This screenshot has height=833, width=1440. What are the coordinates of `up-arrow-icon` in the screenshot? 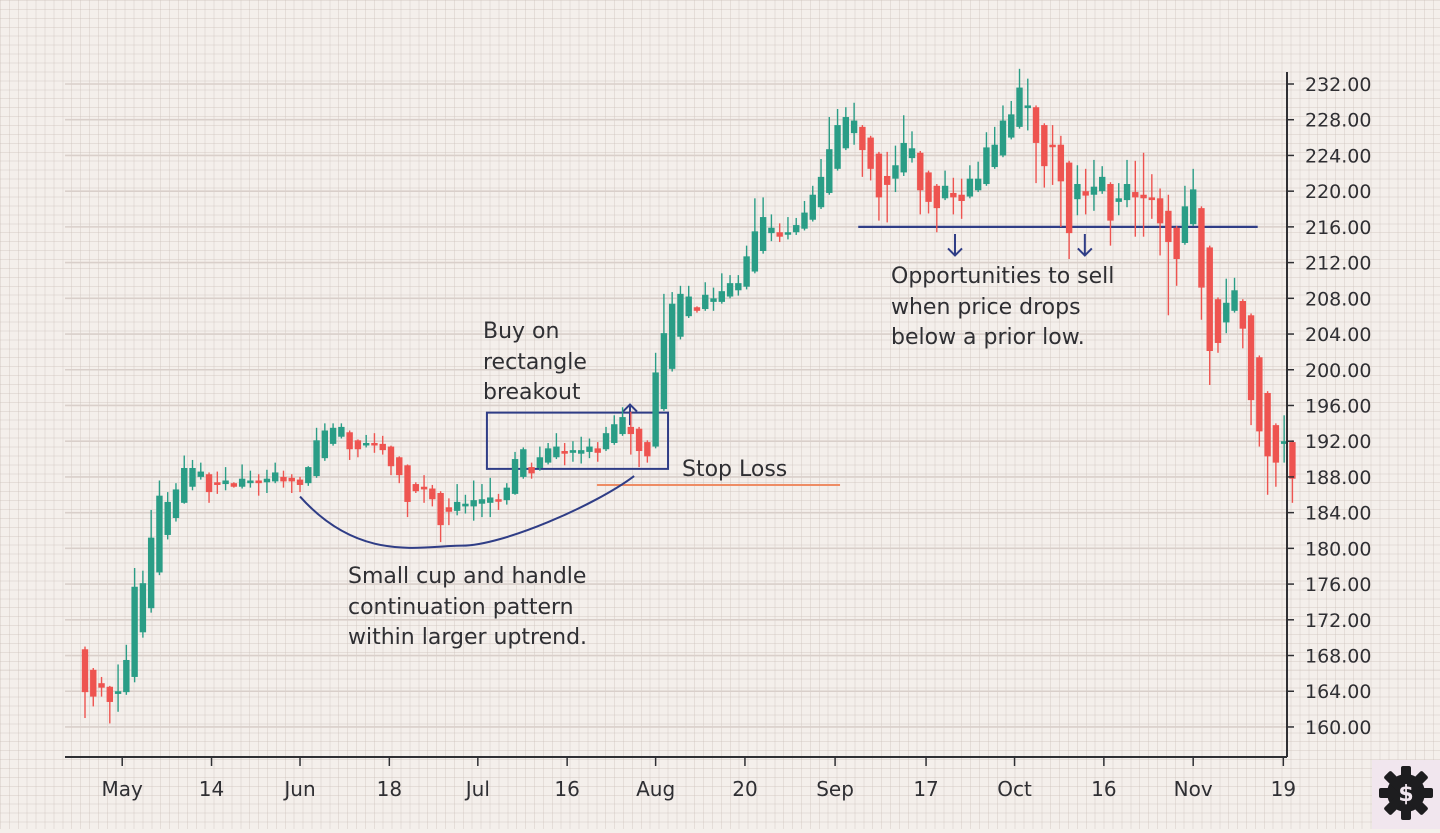 It's located at (630, 414).